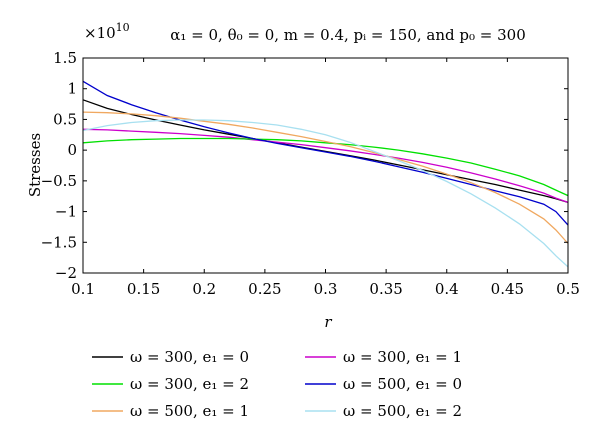 The width and height of the screenshot is (600, 444). I want to click on y-tick-label: −2, so click(66, 273).